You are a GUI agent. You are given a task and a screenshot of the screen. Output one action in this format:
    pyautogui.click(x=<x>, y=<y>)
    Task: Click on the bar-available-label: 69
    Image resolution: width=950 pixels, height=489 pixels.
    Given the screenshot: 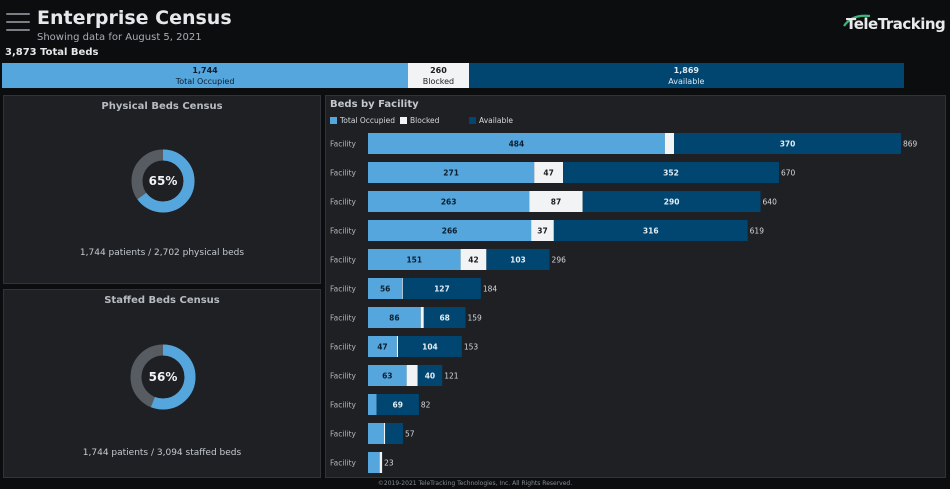 What is the action you would take?
    pyautogui.click(x=398, y=405)
    